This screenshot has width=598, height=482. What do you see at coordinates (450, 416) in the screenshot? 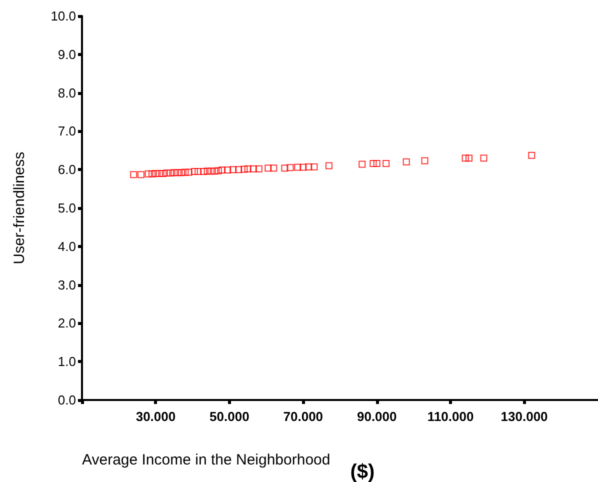
I see `x-tick-label: 110.000` at bounding box center [450, 416].